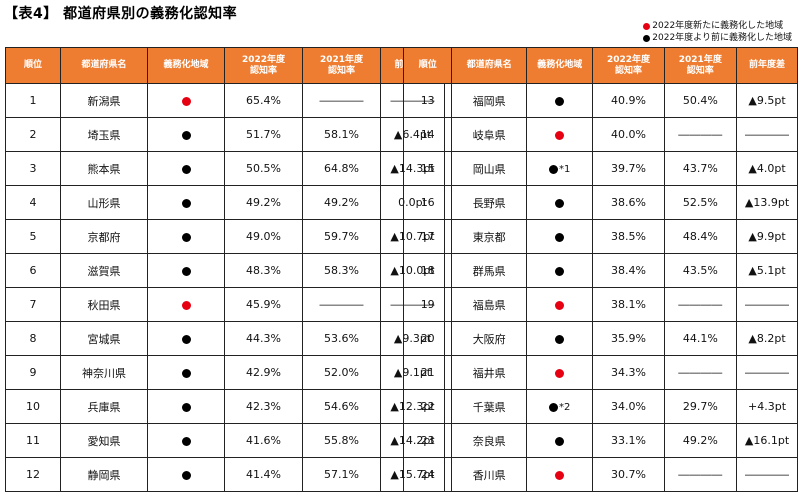 This screenshot has height=494, width=798. I want to click on rank-cell: 3, so click(33, 168).